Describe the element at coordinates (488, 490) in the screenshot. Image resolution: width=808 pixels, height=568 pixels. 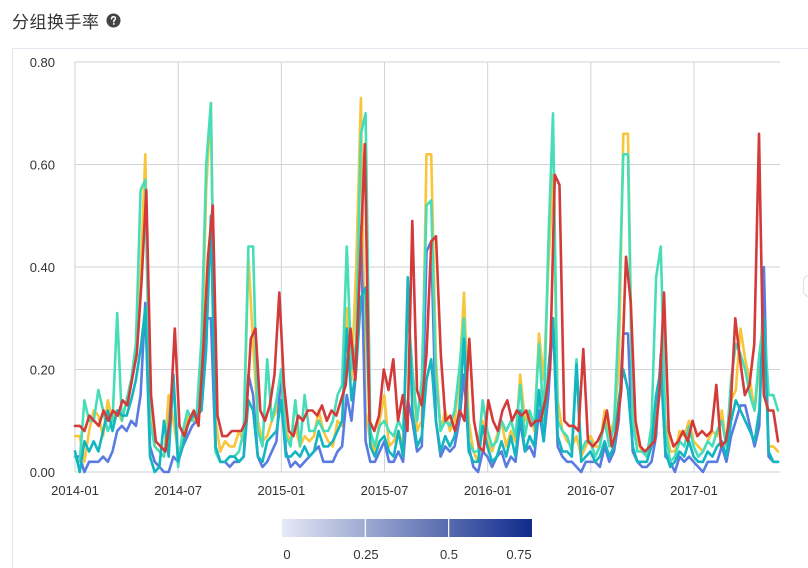
I see `x-tick-label: 2016-01` at that location.